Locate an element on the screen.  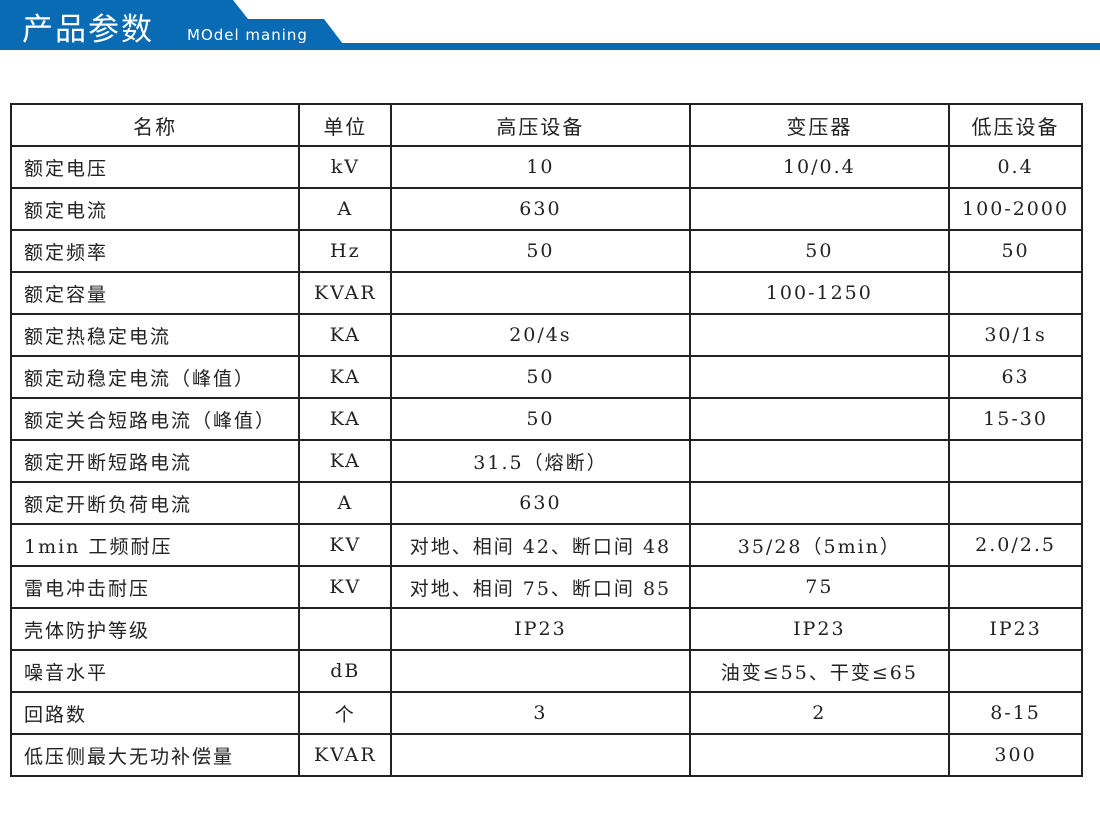
header-banner-shape is located at coordinates (550, 25).